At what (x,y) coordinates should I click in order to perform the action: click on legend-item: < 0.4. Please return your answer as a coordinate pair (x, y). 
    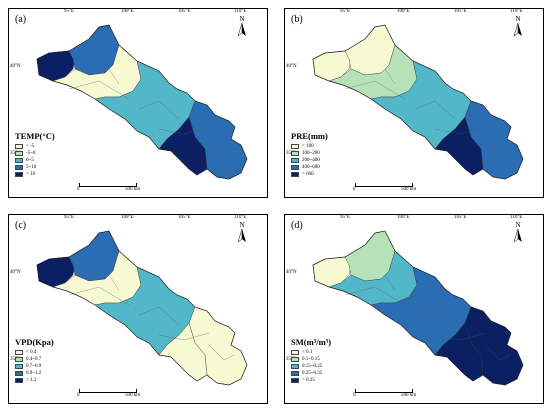
    Looking at the image, I should click on (34, 352).